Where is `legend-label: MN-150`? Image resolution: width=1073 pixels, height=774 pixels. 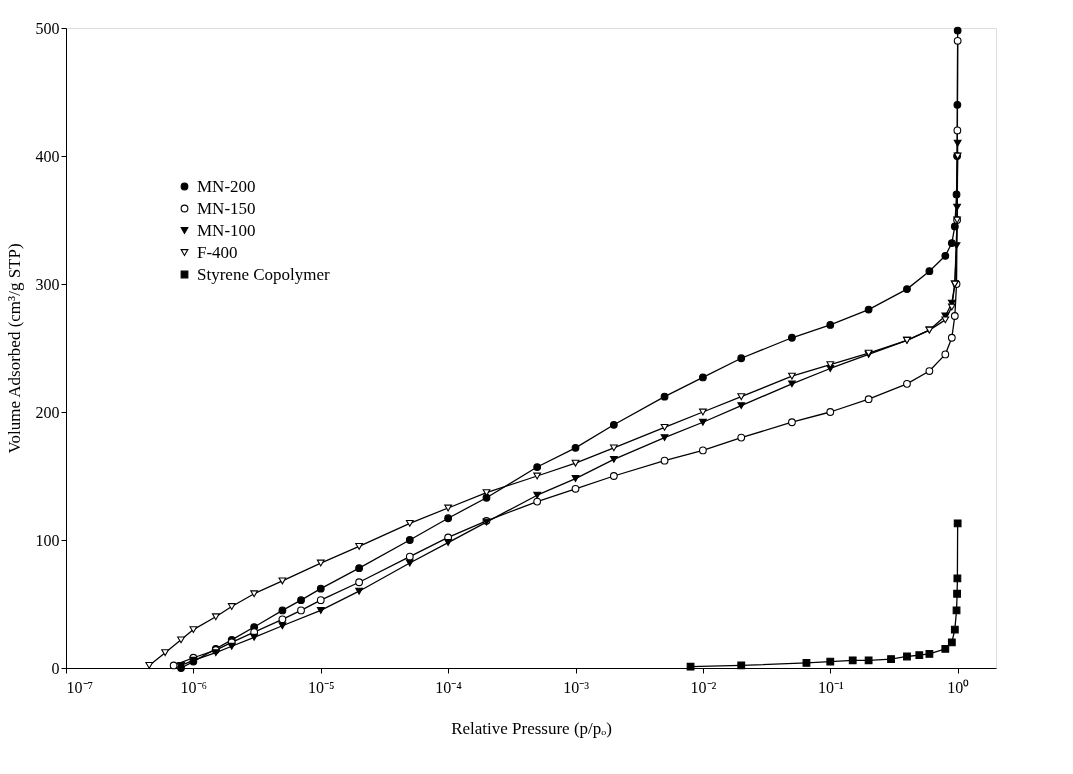 legend-label: MN-150 is located at coordinates (226, 208).